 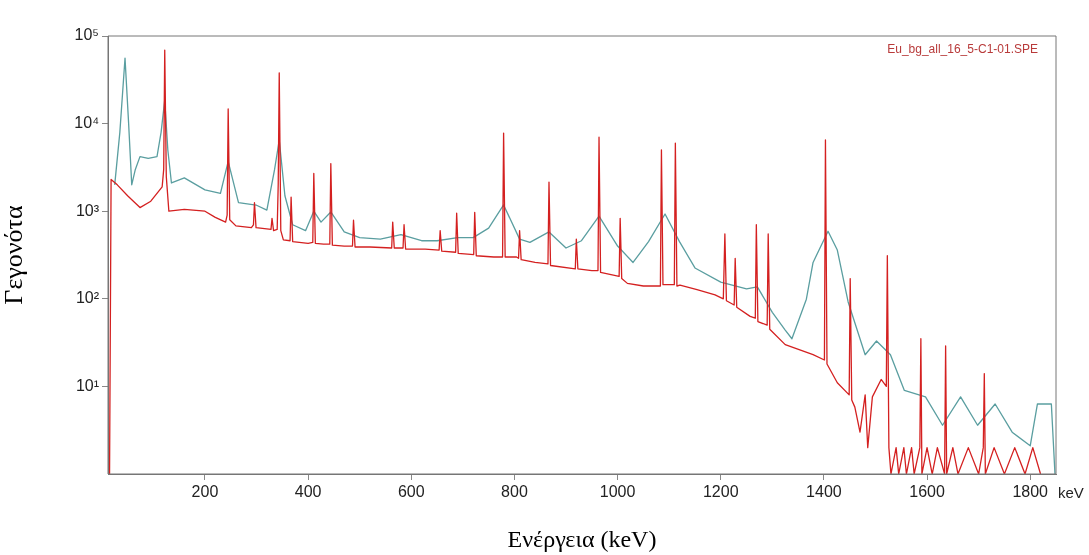 What do you see at coordinates (87, 123) in the screenshot?
I see `y-tick-label: 10⁴` at bounding box center [87, 123].